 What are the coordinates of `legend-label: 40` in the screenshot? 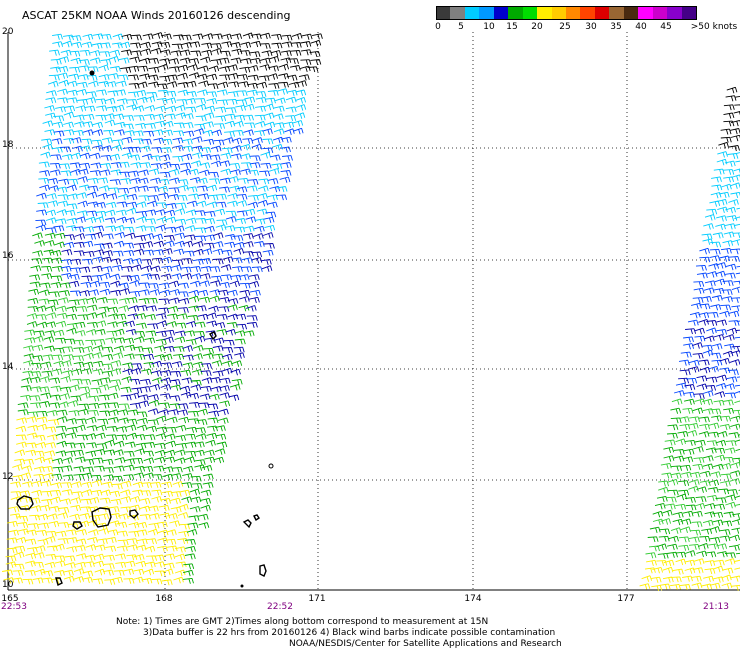 It's located at (641, 27).